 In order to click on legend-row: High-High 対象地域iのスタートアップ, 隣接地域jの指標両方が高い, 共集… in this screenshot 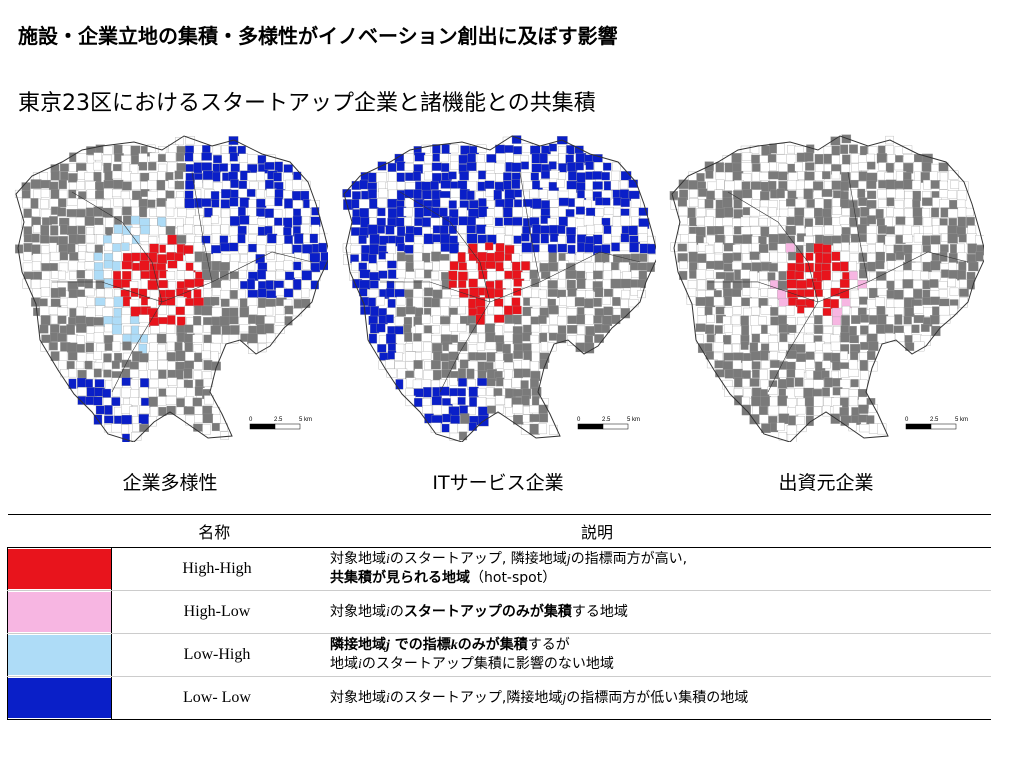, I will do `click(499, 569)`.